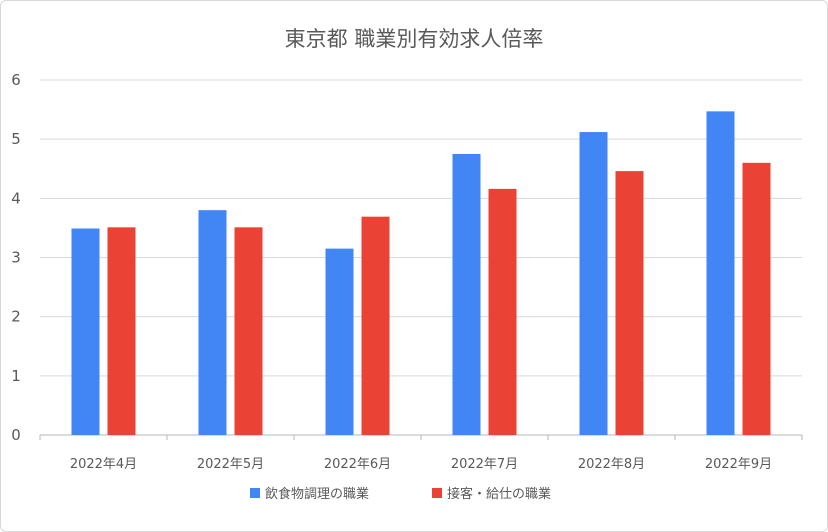 The image size is (828, 532). I want to click on legend: 飲食物調理の職業 接客・給仕の職業, so click(400, 494).